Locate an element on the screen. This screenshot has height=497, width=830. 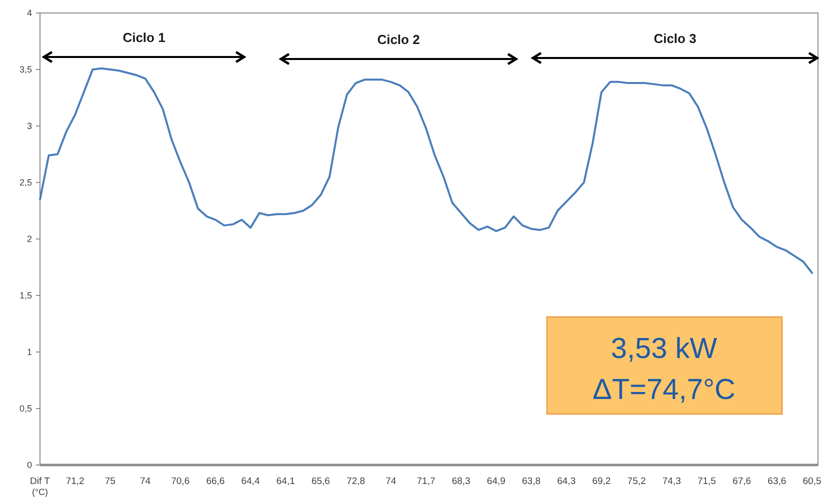
annotation: Ciclo 1 is located at coordinates (144, 37).